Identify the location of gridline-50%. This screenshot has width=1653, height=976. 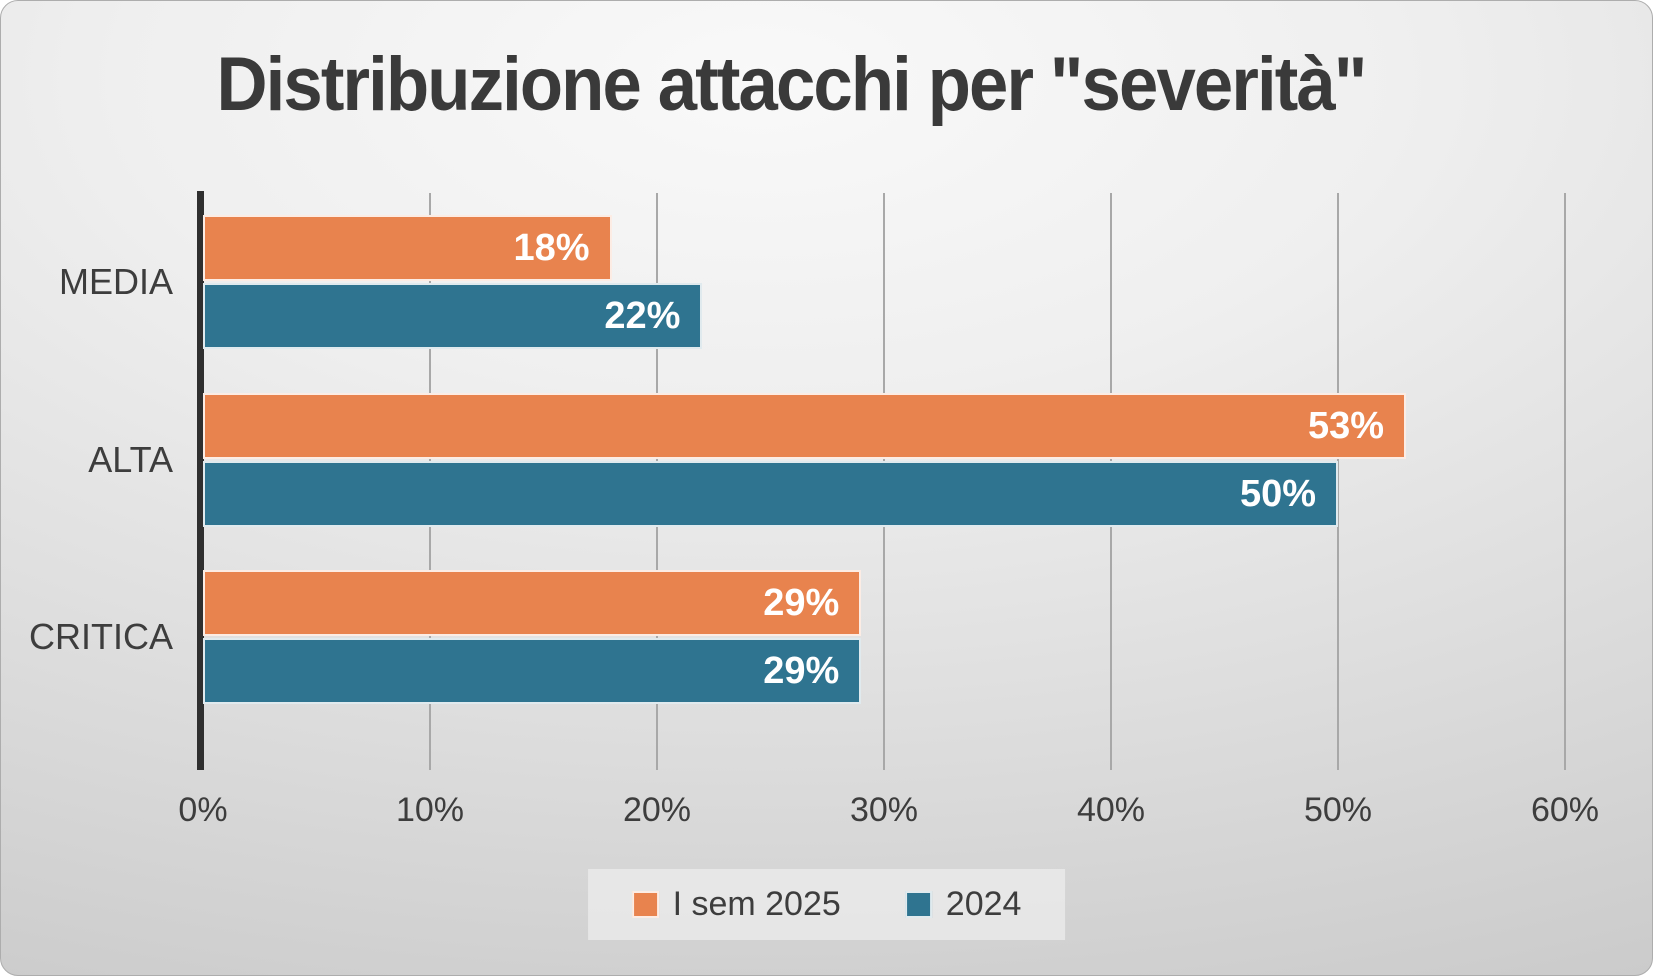
(1338, 481).